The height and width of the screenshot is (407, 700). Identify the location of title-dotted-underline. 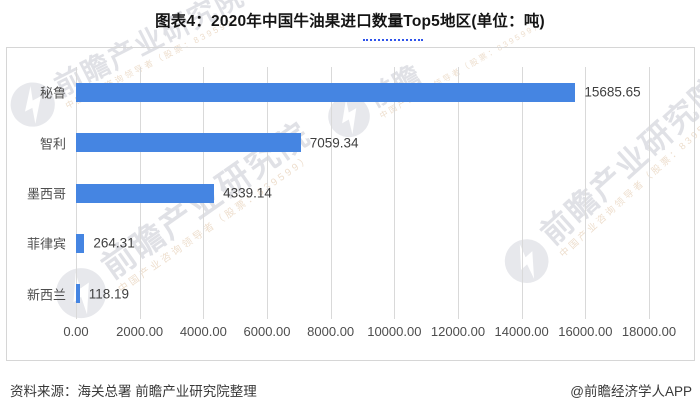
(393, 38).